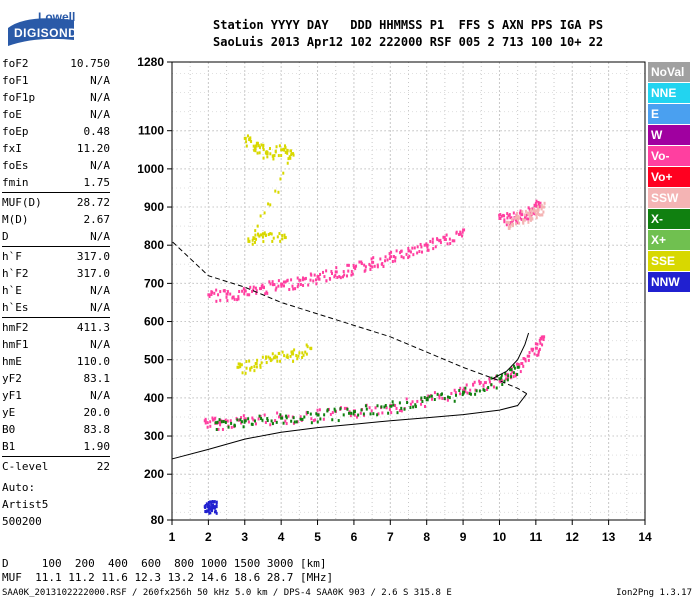  I want to click on auto-label: Auto:, so click(19, 487).